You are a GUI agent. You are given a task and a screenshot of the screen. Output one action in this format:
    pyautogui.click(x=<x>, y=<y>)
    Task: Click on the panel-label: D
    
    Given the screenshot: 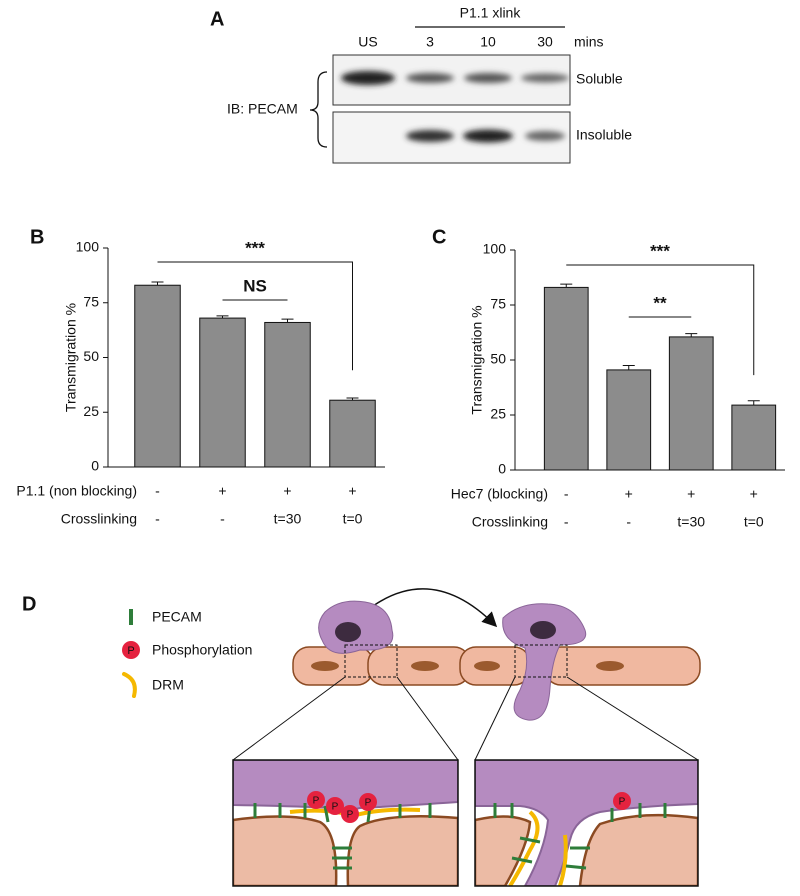 What is the action you would take?
    pyautogui.click(x=29, y=604)
    